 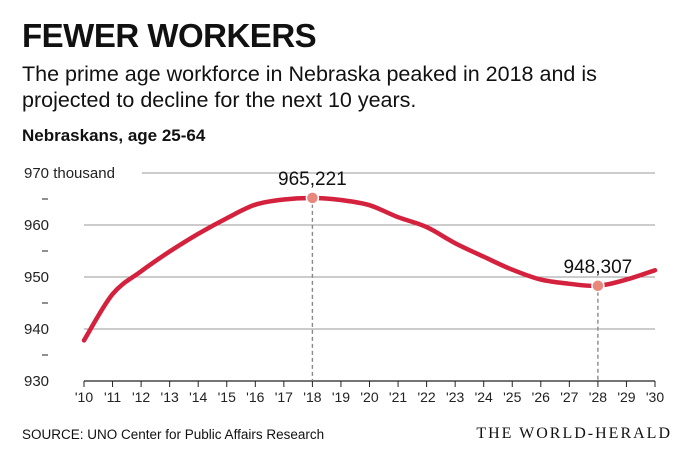 What do you see at coordinates (36, 277) in the screenshot?
I see `y-tick-label: 950` at bounding box center [36, 277].